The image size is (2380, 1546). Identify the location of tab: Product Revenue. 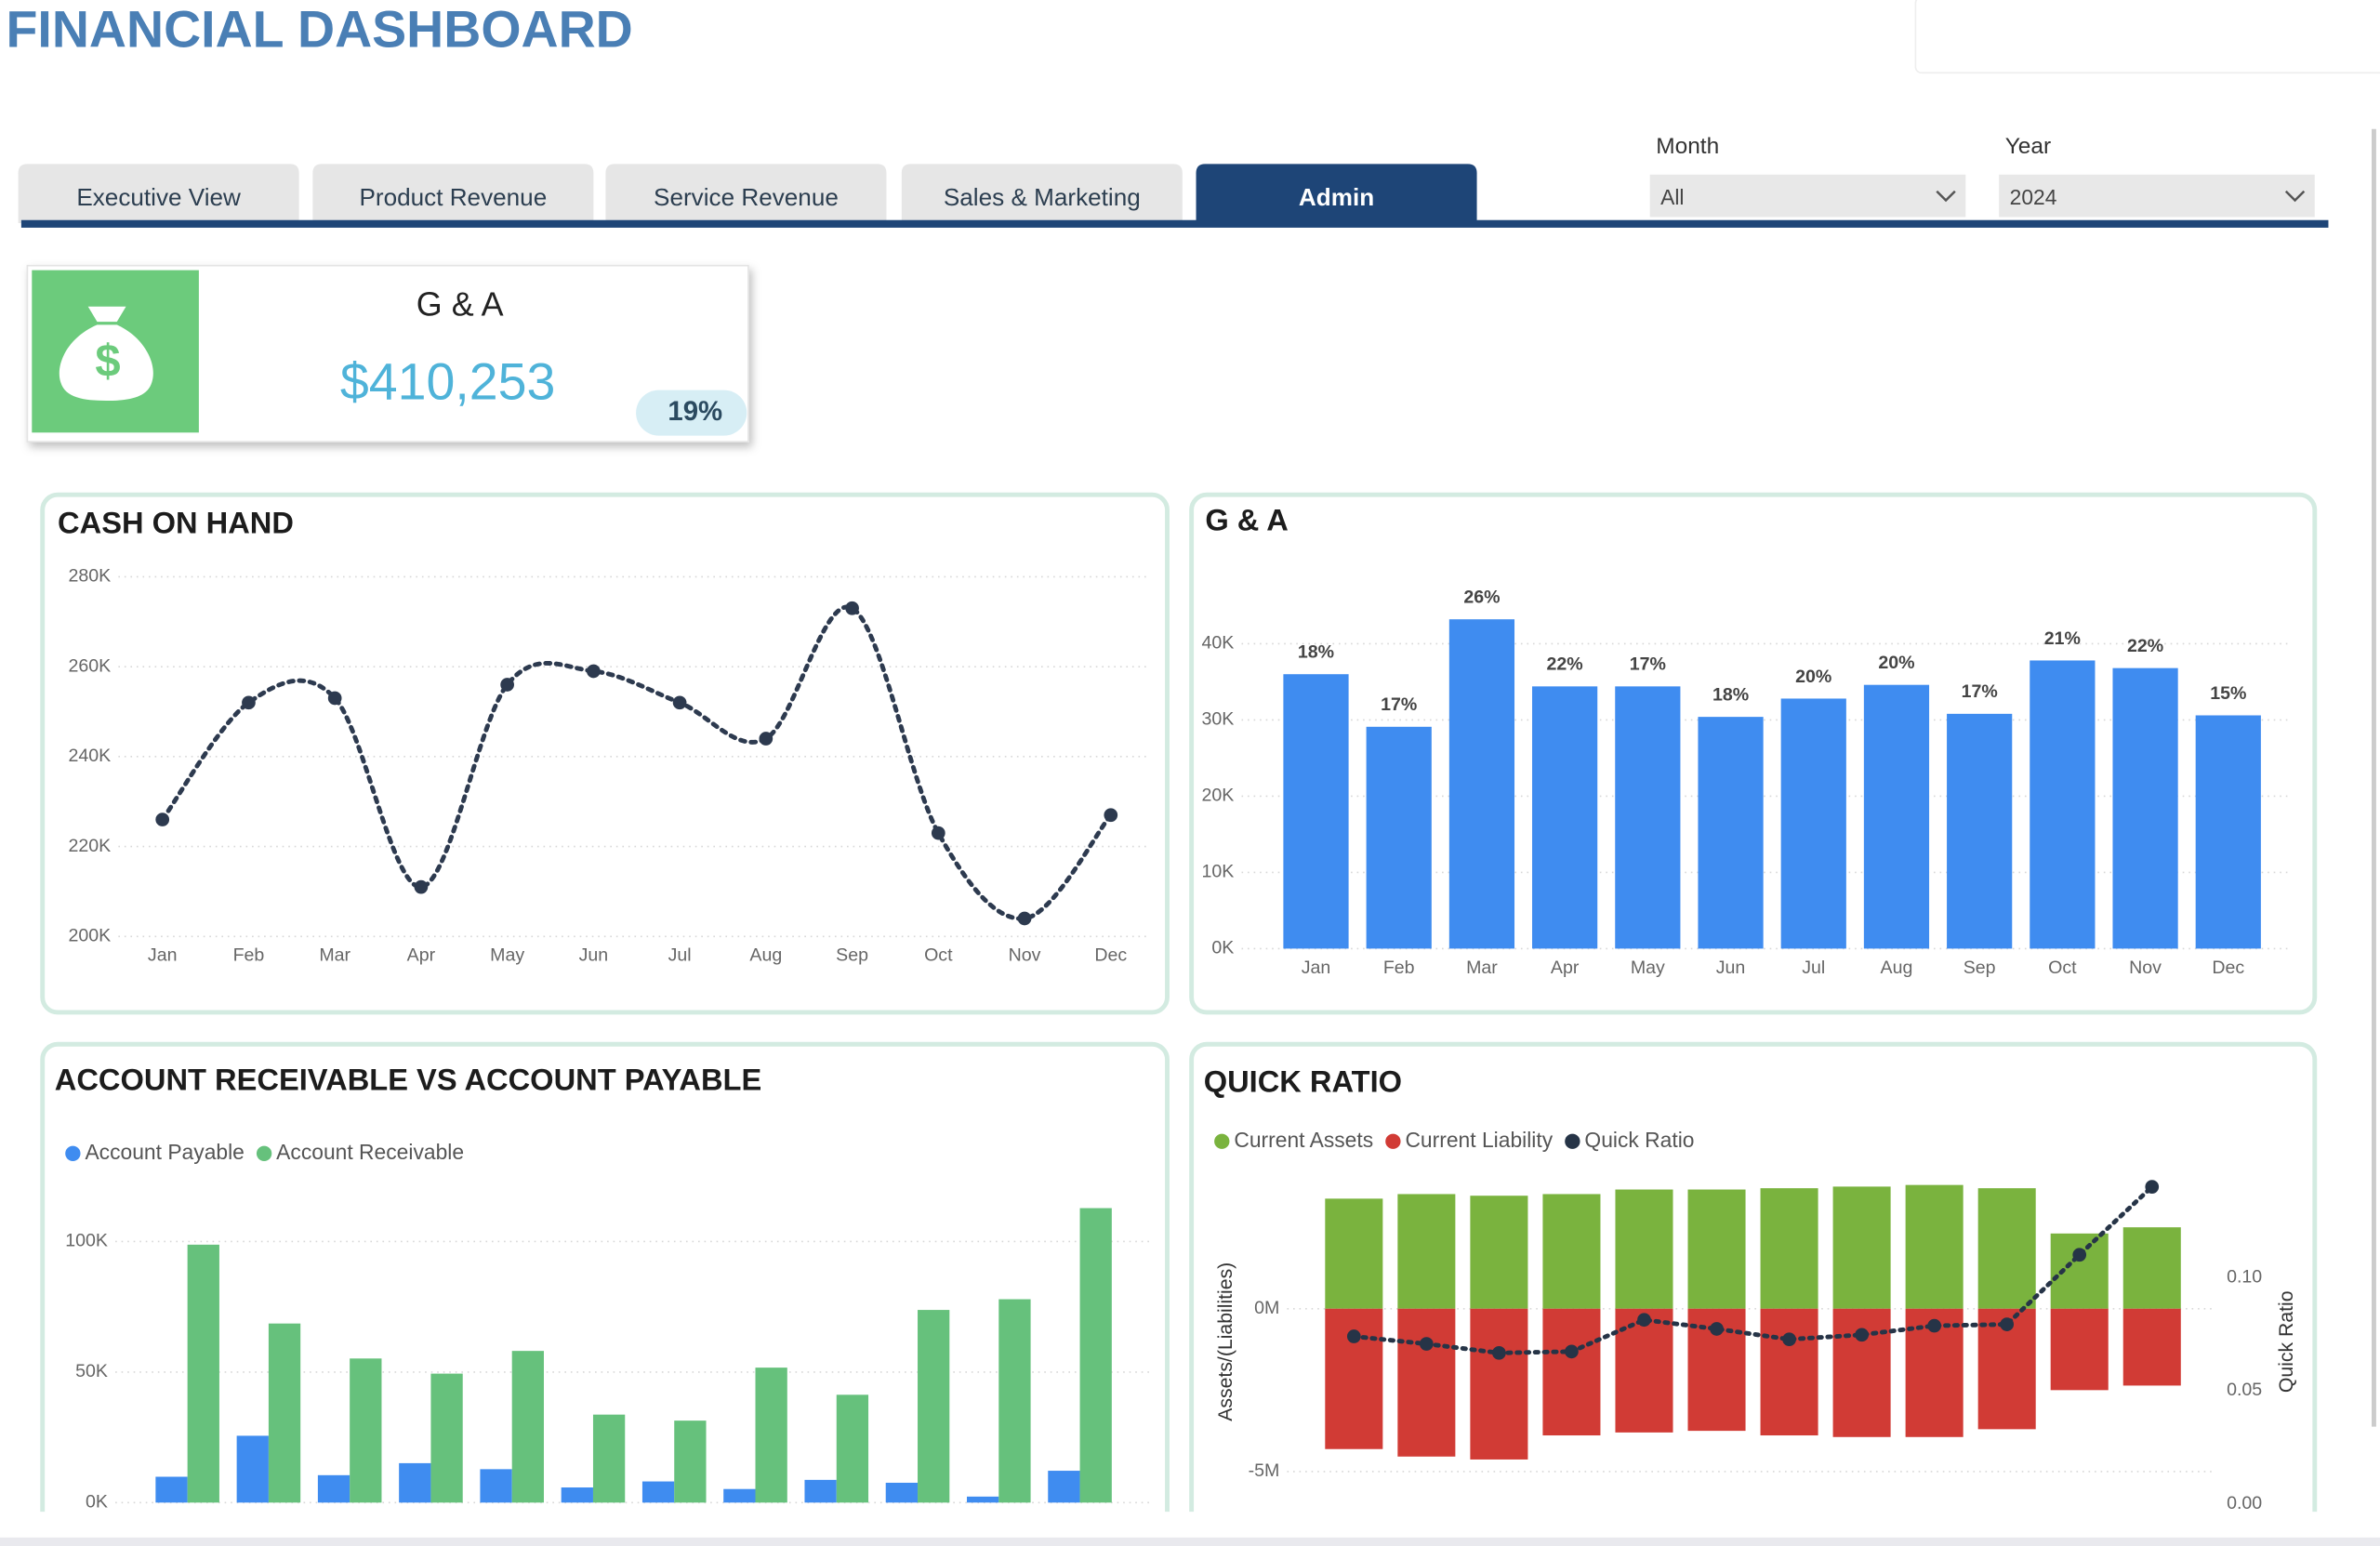
(453, 193).